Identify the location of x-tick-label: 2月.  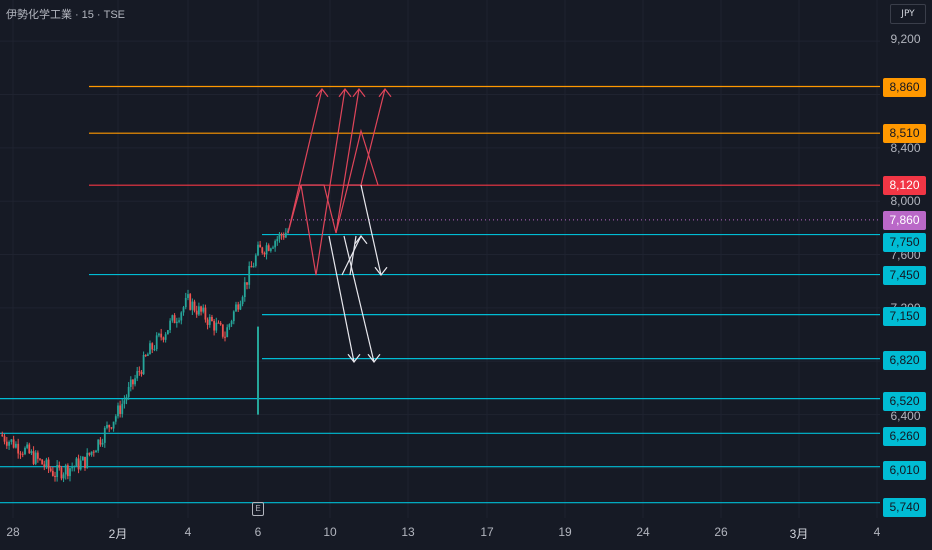
(118, 534).